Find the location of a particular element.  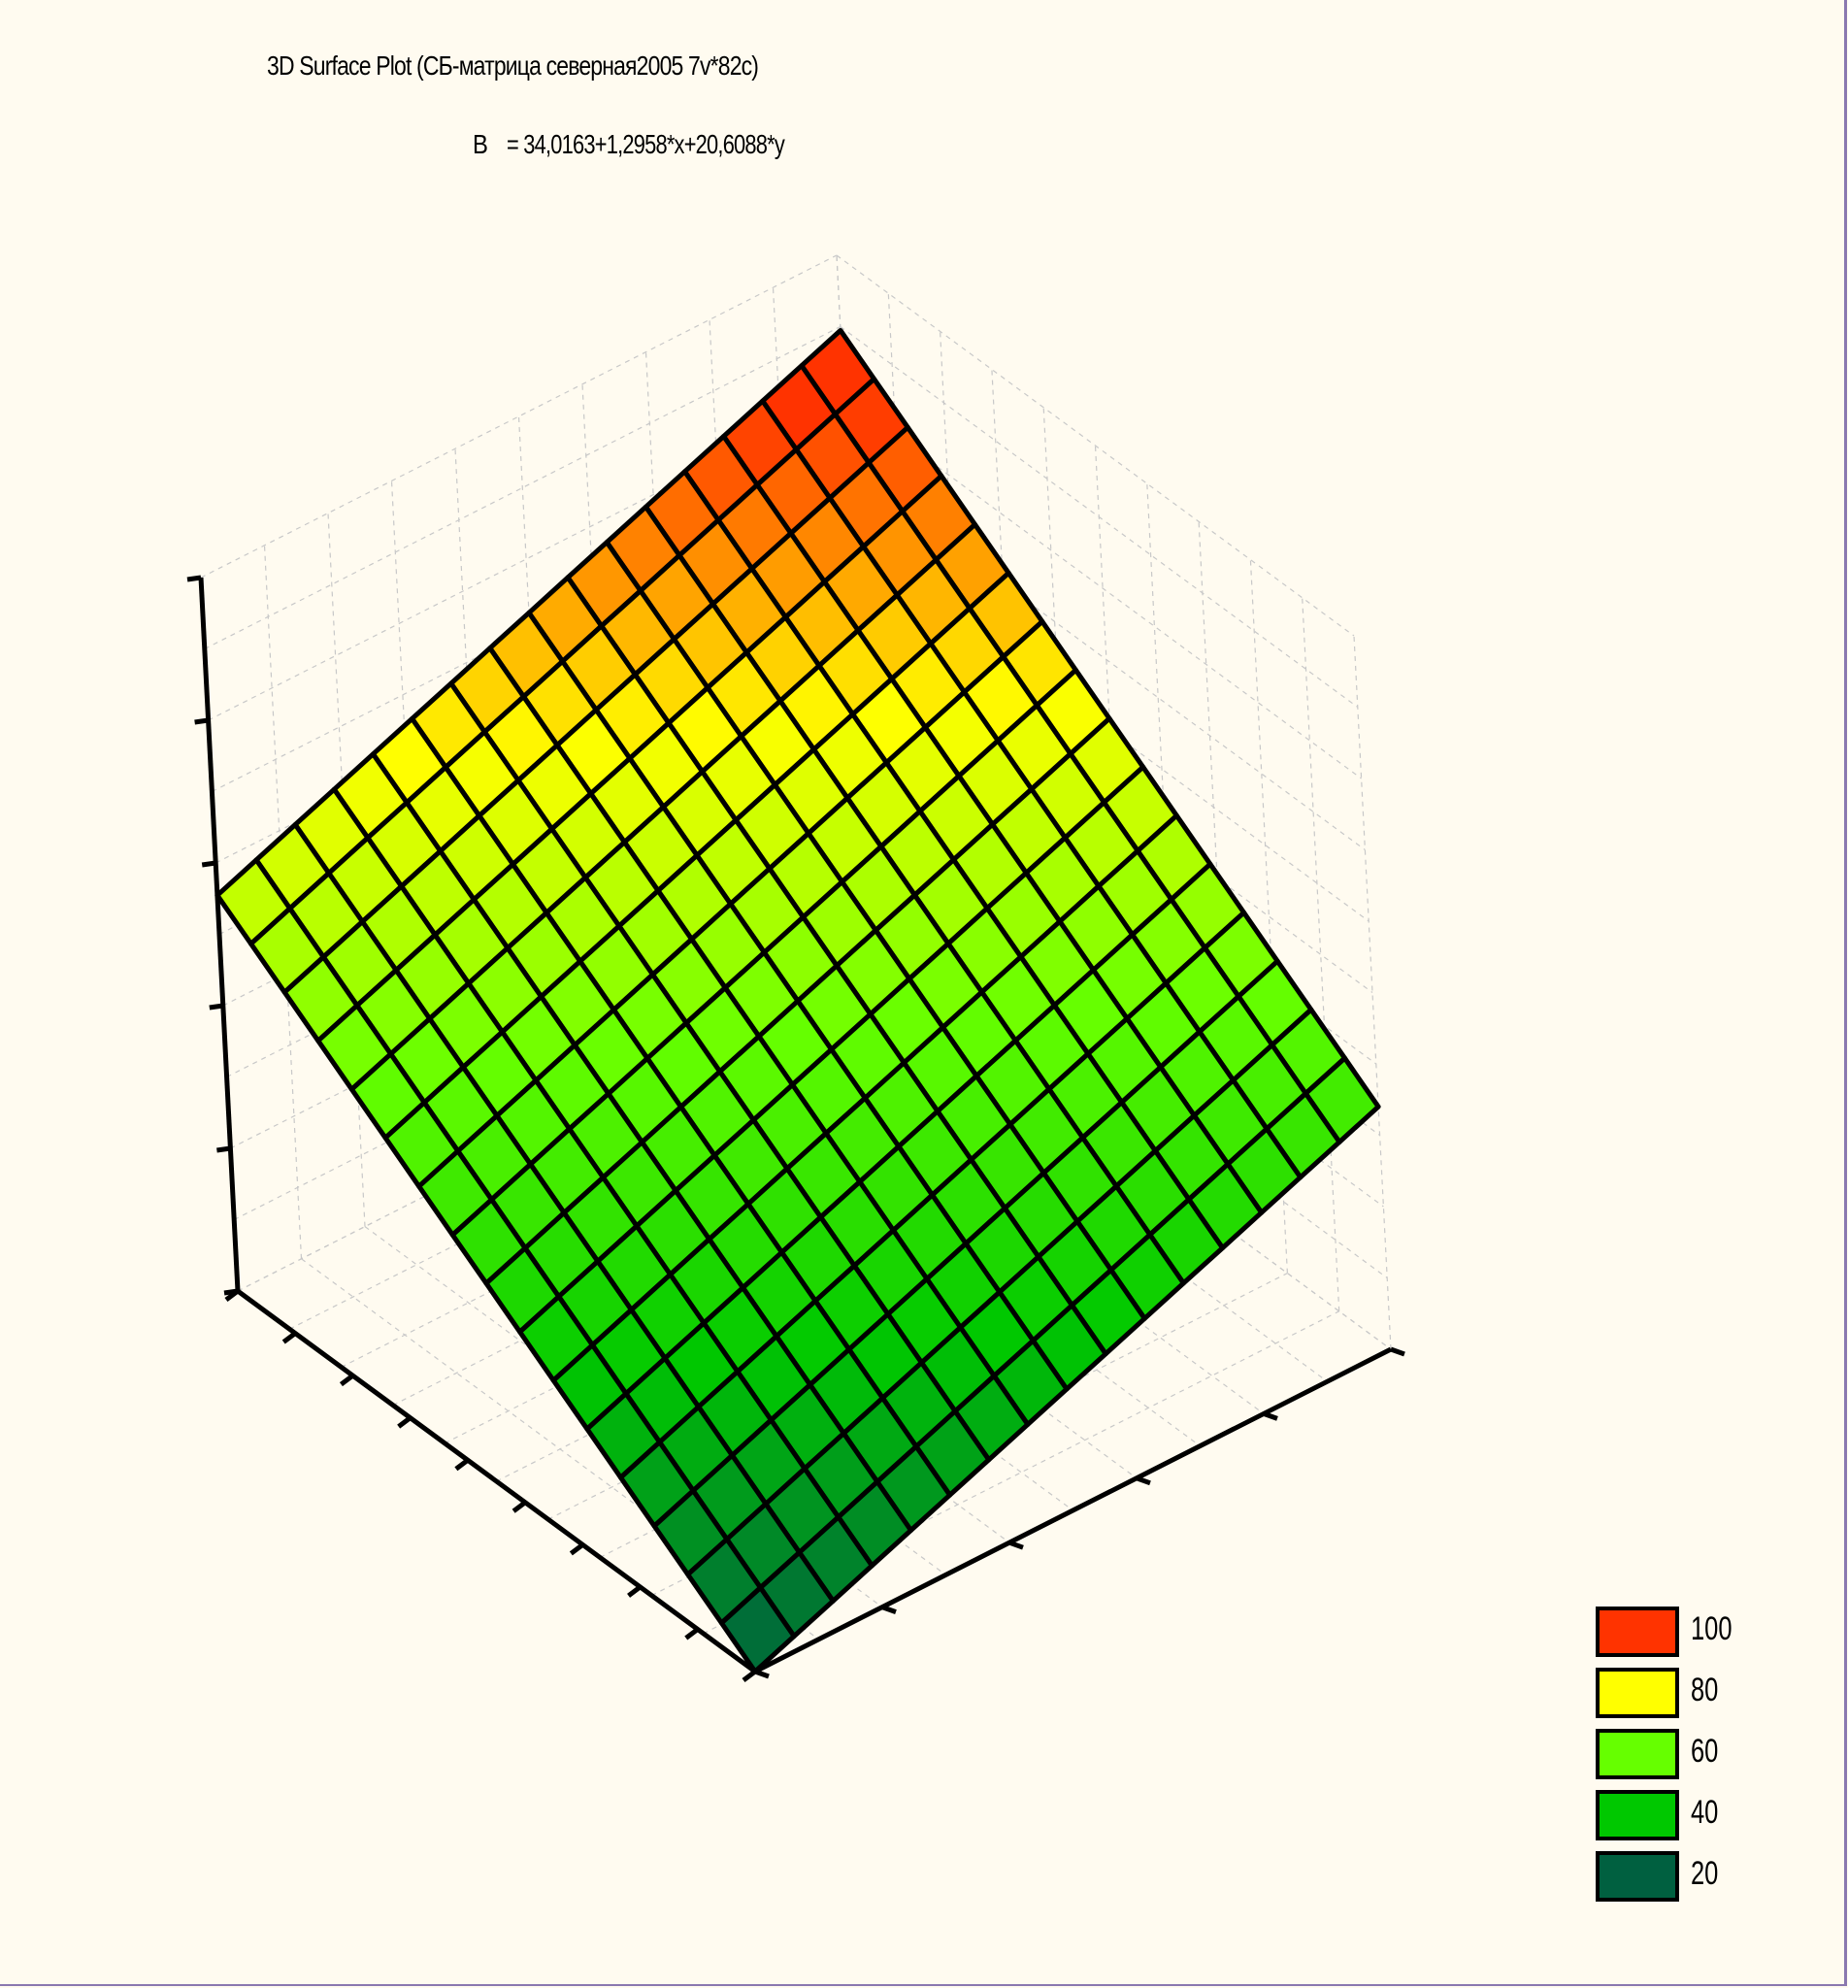

legend-label: 80 is located at coordinates (1705, 1690).